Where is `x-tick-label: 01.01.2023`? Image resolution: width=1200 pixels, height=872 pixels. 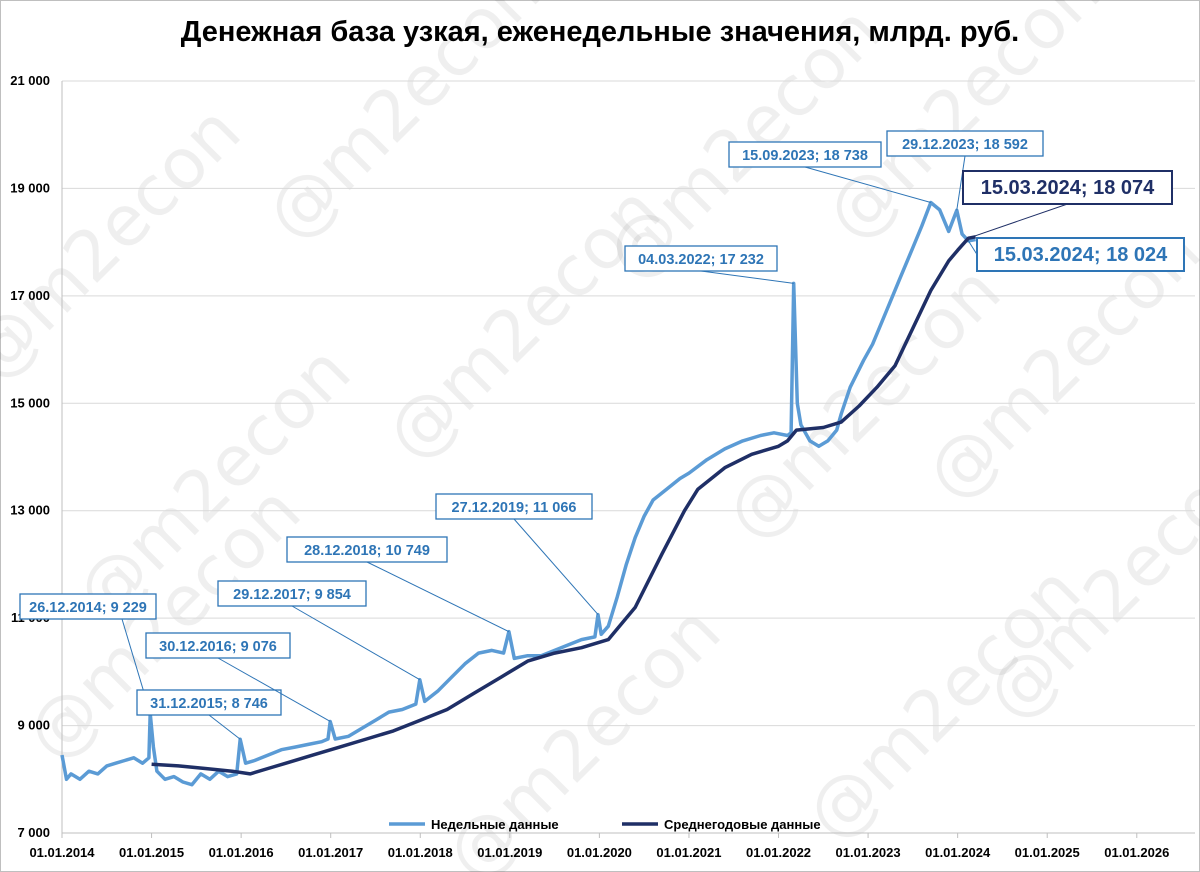 x-tick-label: 01.01.2023 is located at coordinates (868, 852).